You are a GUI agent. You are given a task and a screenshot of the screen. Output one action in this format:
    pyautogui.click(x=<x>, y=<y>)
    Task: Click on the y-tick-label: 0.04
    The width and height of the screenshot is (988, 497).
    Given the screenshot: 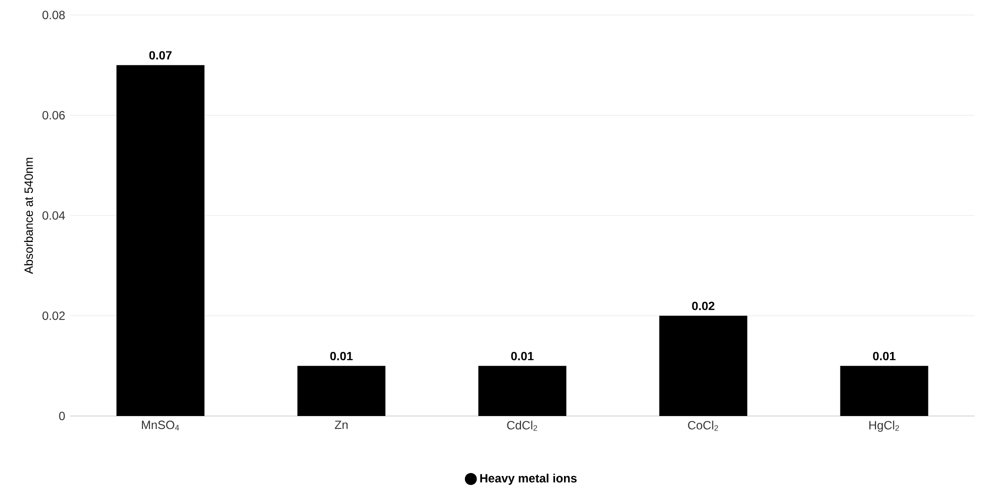 What is the action you would take?
    pyautogui.click(x=53, y=215)
    